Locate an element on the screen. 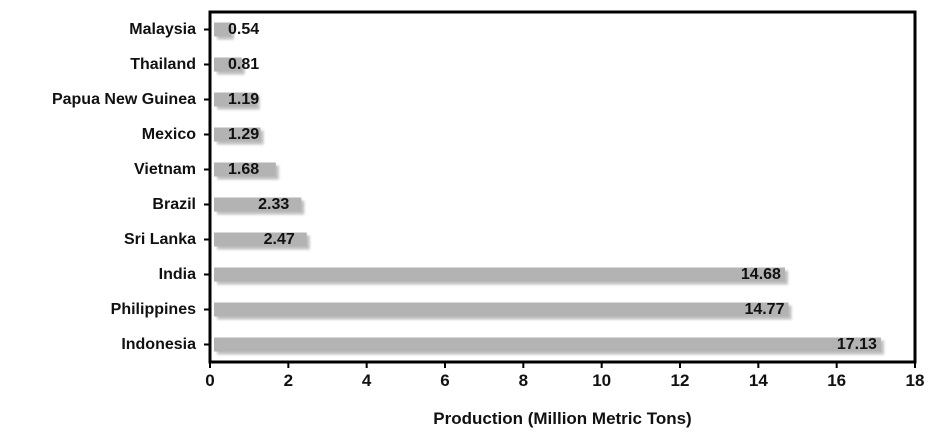 The image size is (932, 436). data-label: 14.68 is located at coordinates (761, 274).